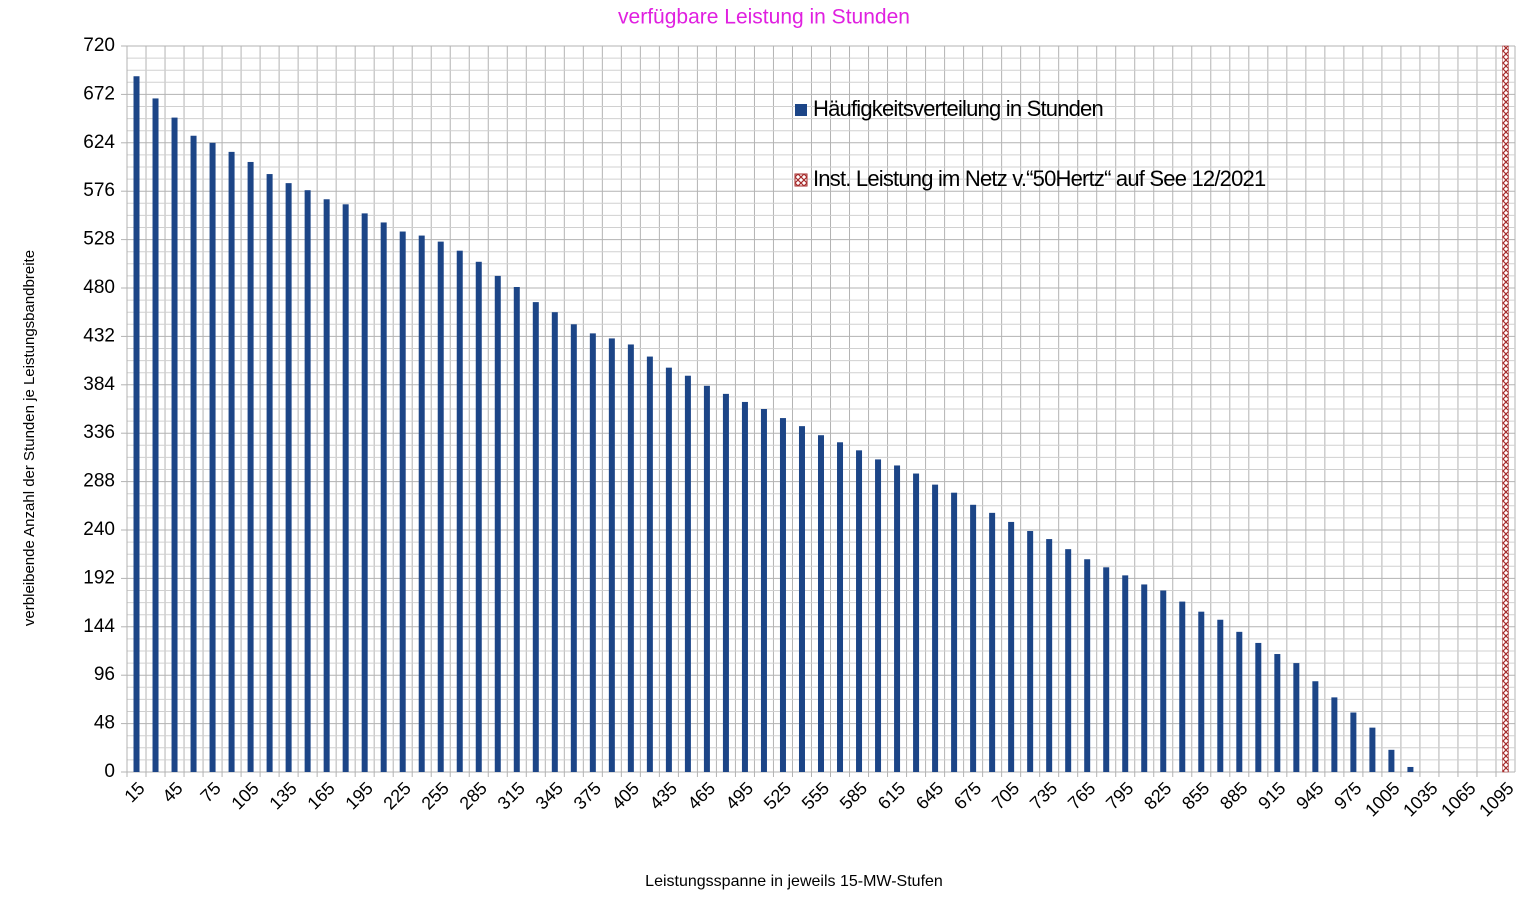  Describe the element at coordinates (99, 335) in the screenshot. I see `y-tick-label: 432` at that location.